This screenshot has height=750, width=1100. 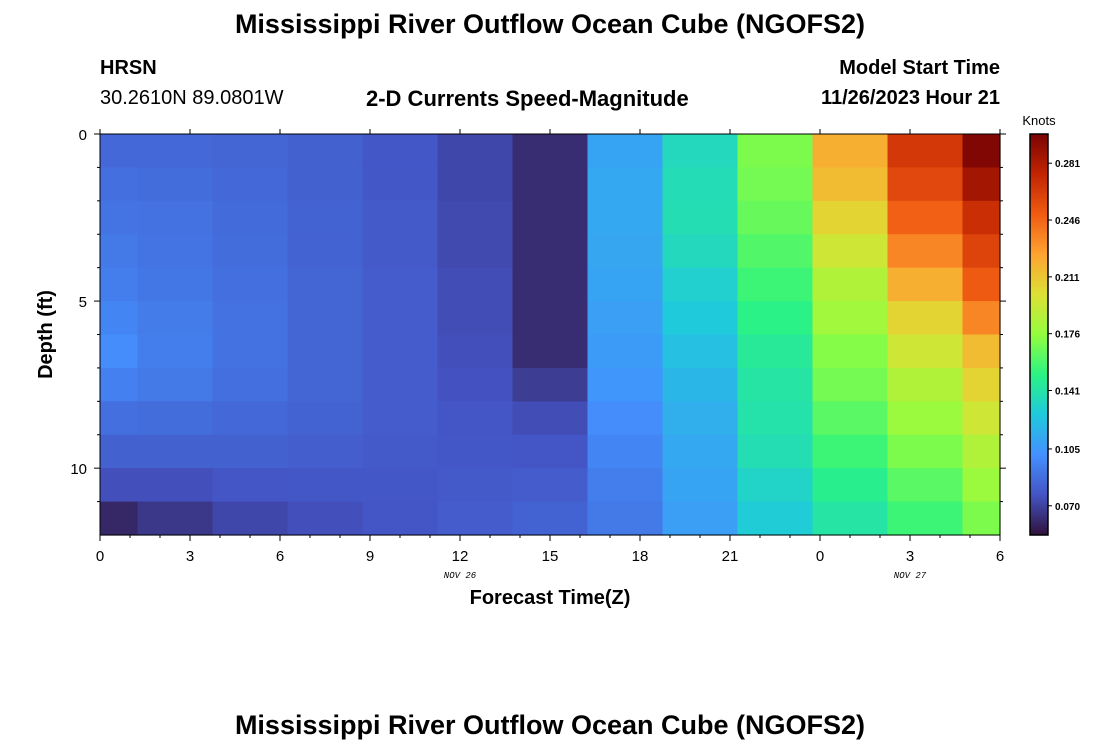 I want to click on x-tick-label: 21, so click(x=730, y=556).